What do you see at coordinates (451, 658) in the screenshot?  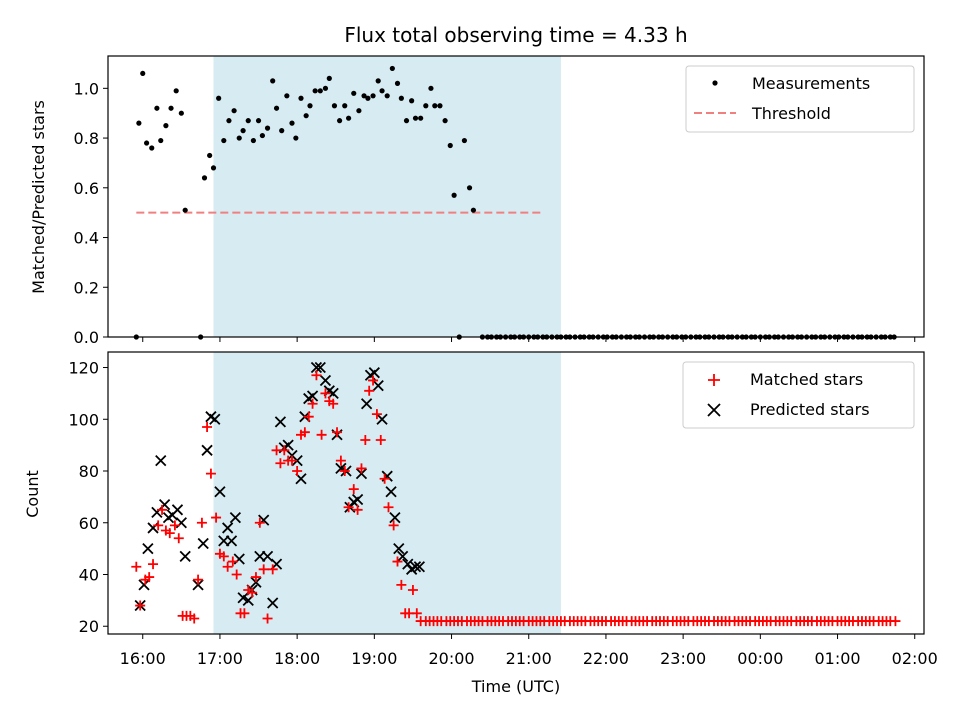 I see `bottom-x-tick-label: 20:00` at bounding box center [451, 658].